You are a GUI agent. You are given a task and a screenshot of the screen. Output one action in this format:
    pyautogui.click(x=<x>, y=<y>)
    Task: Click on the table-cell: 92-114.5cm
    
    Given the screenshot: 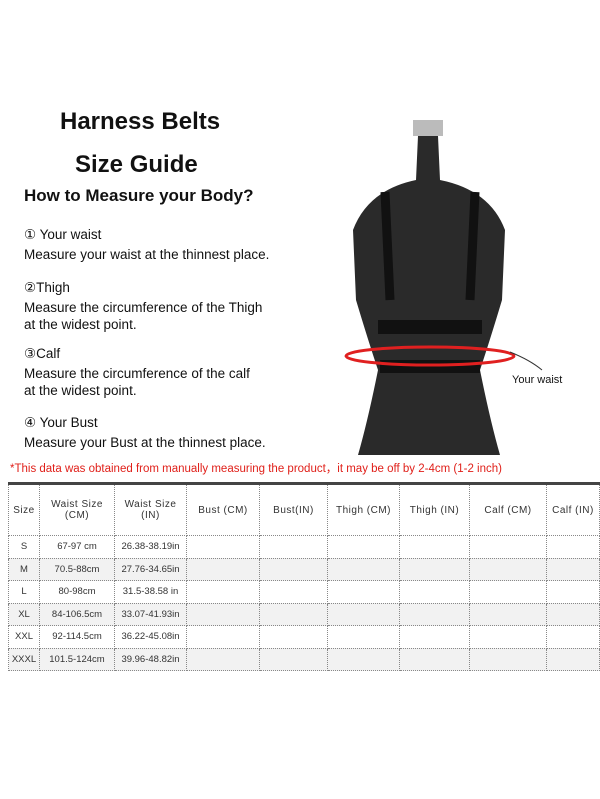 What is the action you would take?
    pyautogui.click(x=77, y=637)
    